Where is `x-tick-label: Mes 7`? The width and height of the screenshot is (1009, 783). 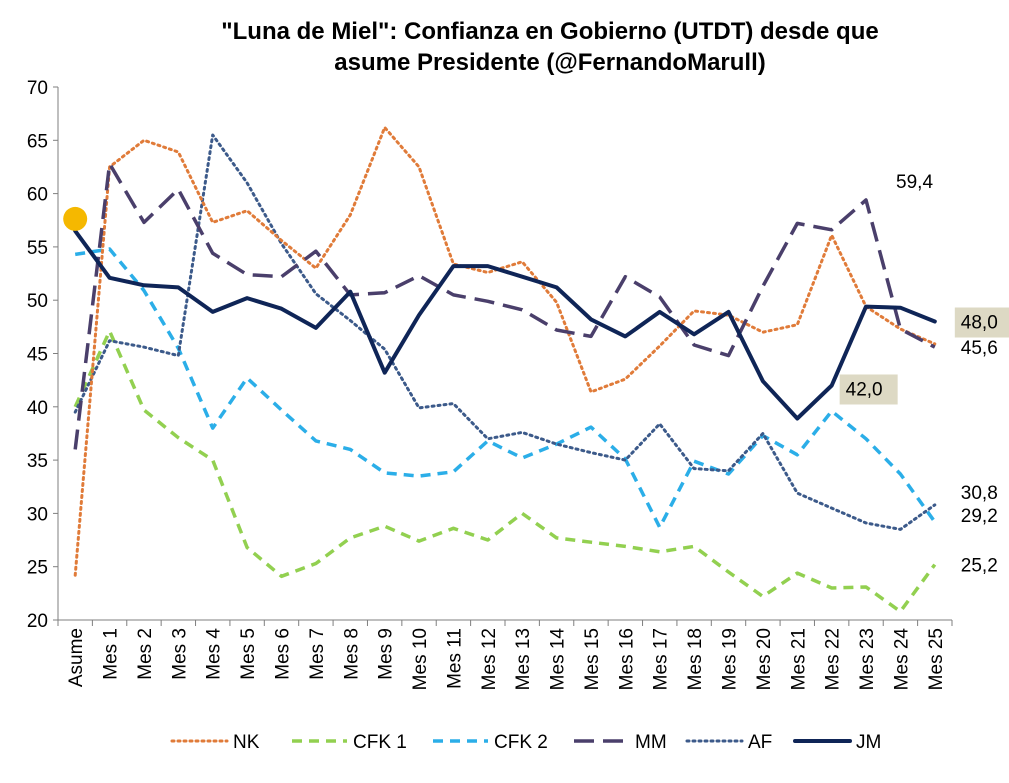 x-tick-label: Mes 7 is located at coordinates (317, 654).